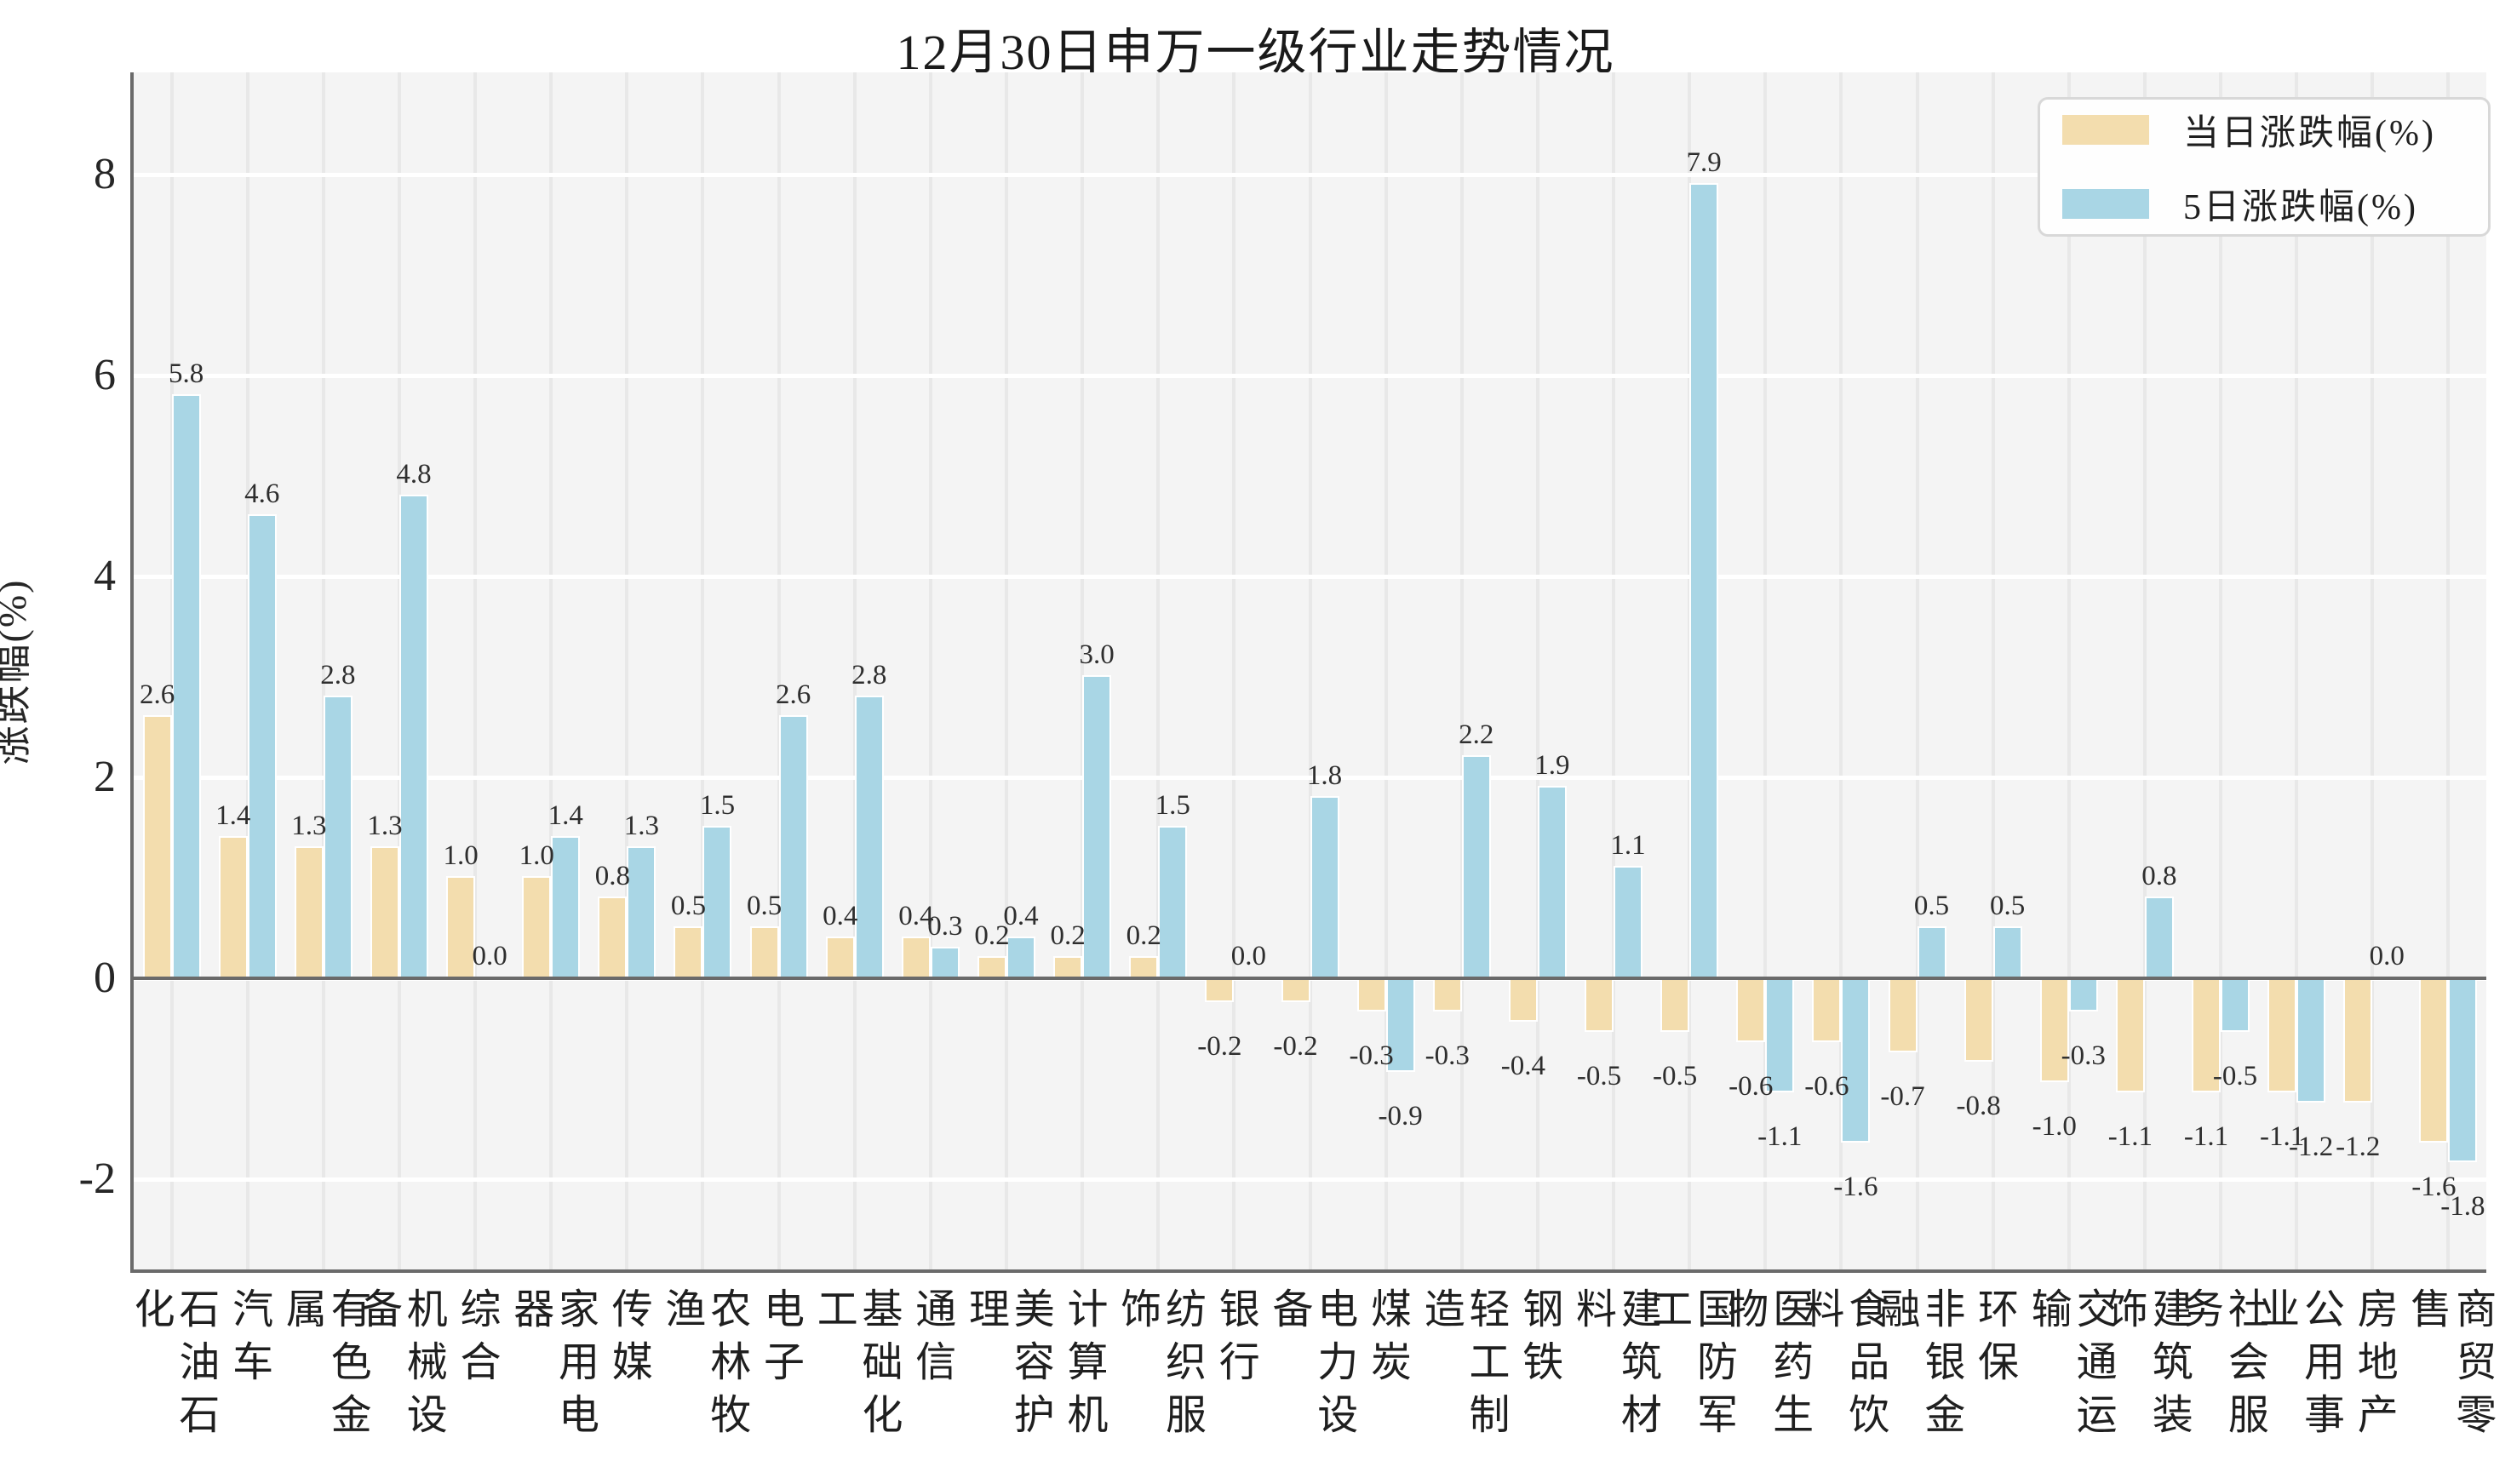 This screenshot has height=1484, width=2511. I want to click on daily-change-bar-农林牧渔, so click(688, 953).